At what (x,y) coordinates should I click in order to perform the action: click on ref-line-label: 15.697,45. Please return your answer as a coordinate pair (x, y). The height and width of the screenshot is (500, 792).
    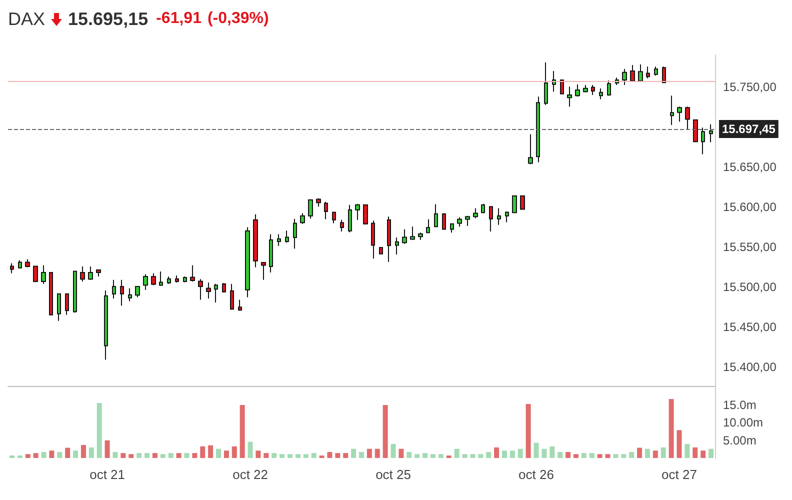
    Looking at the image, I should click on (749, 129).